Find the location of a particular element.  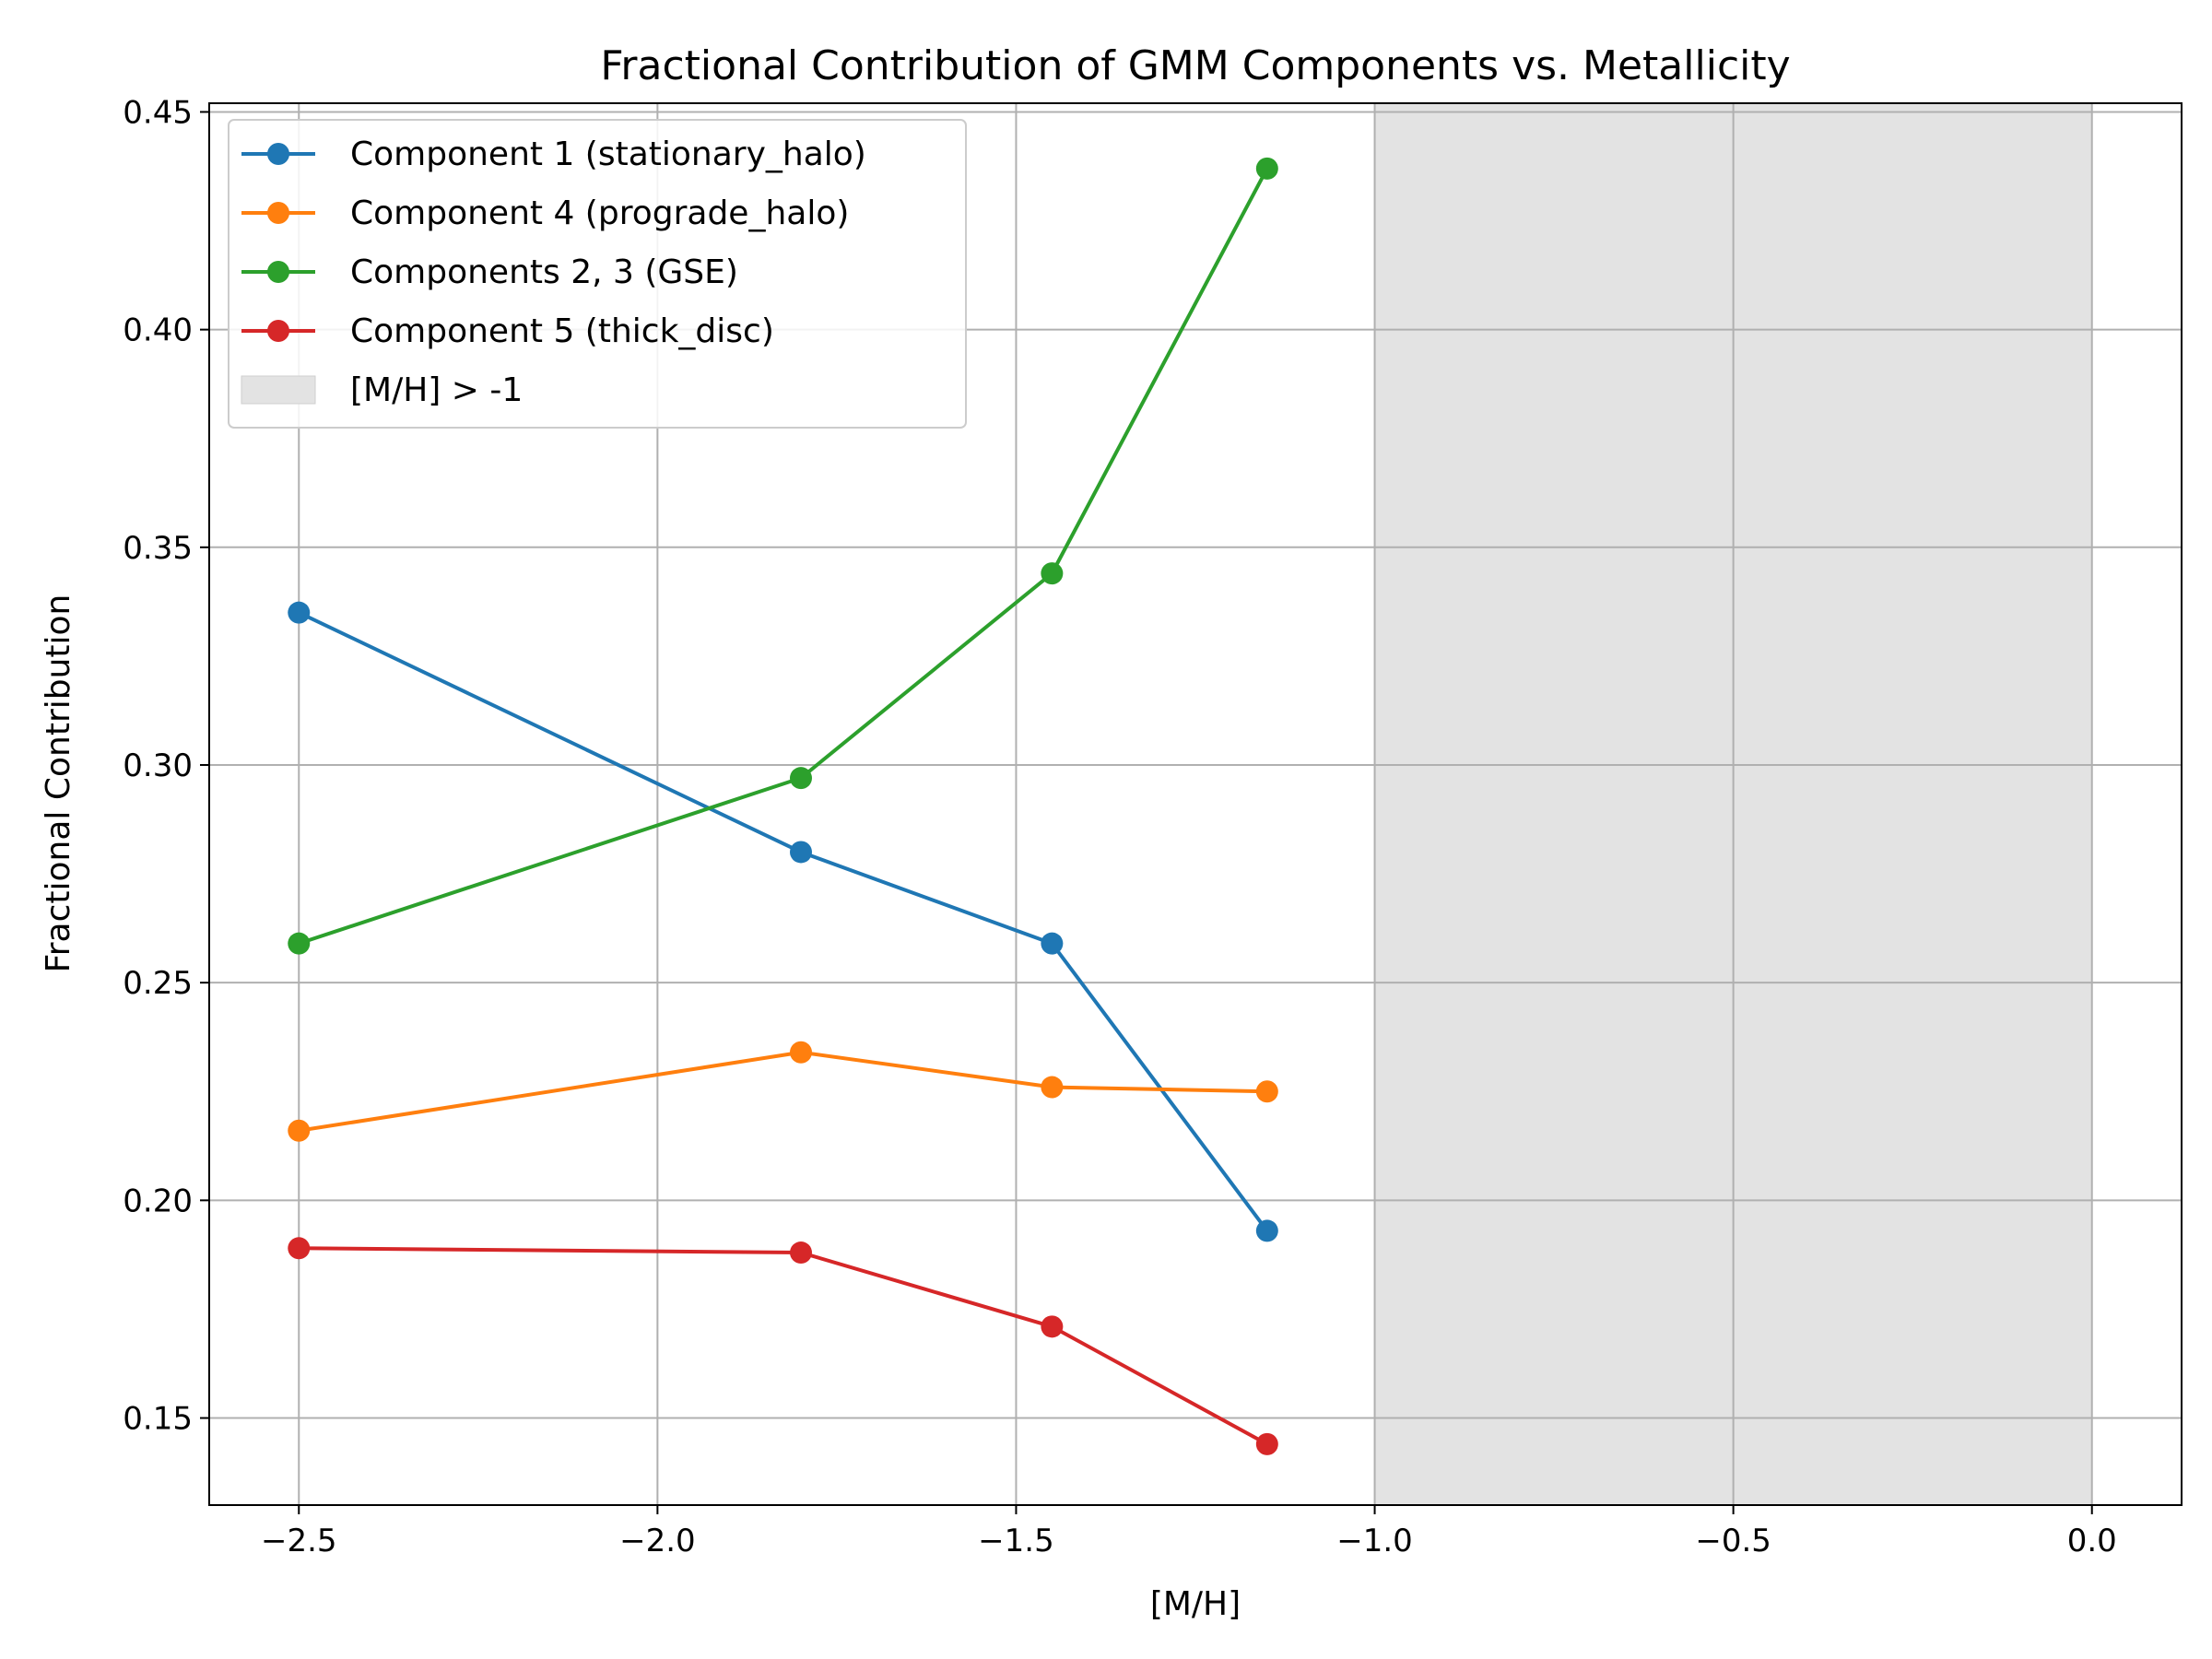

legend-label: Components 2, 3 (GSE) is located at coordinates (544, 272).